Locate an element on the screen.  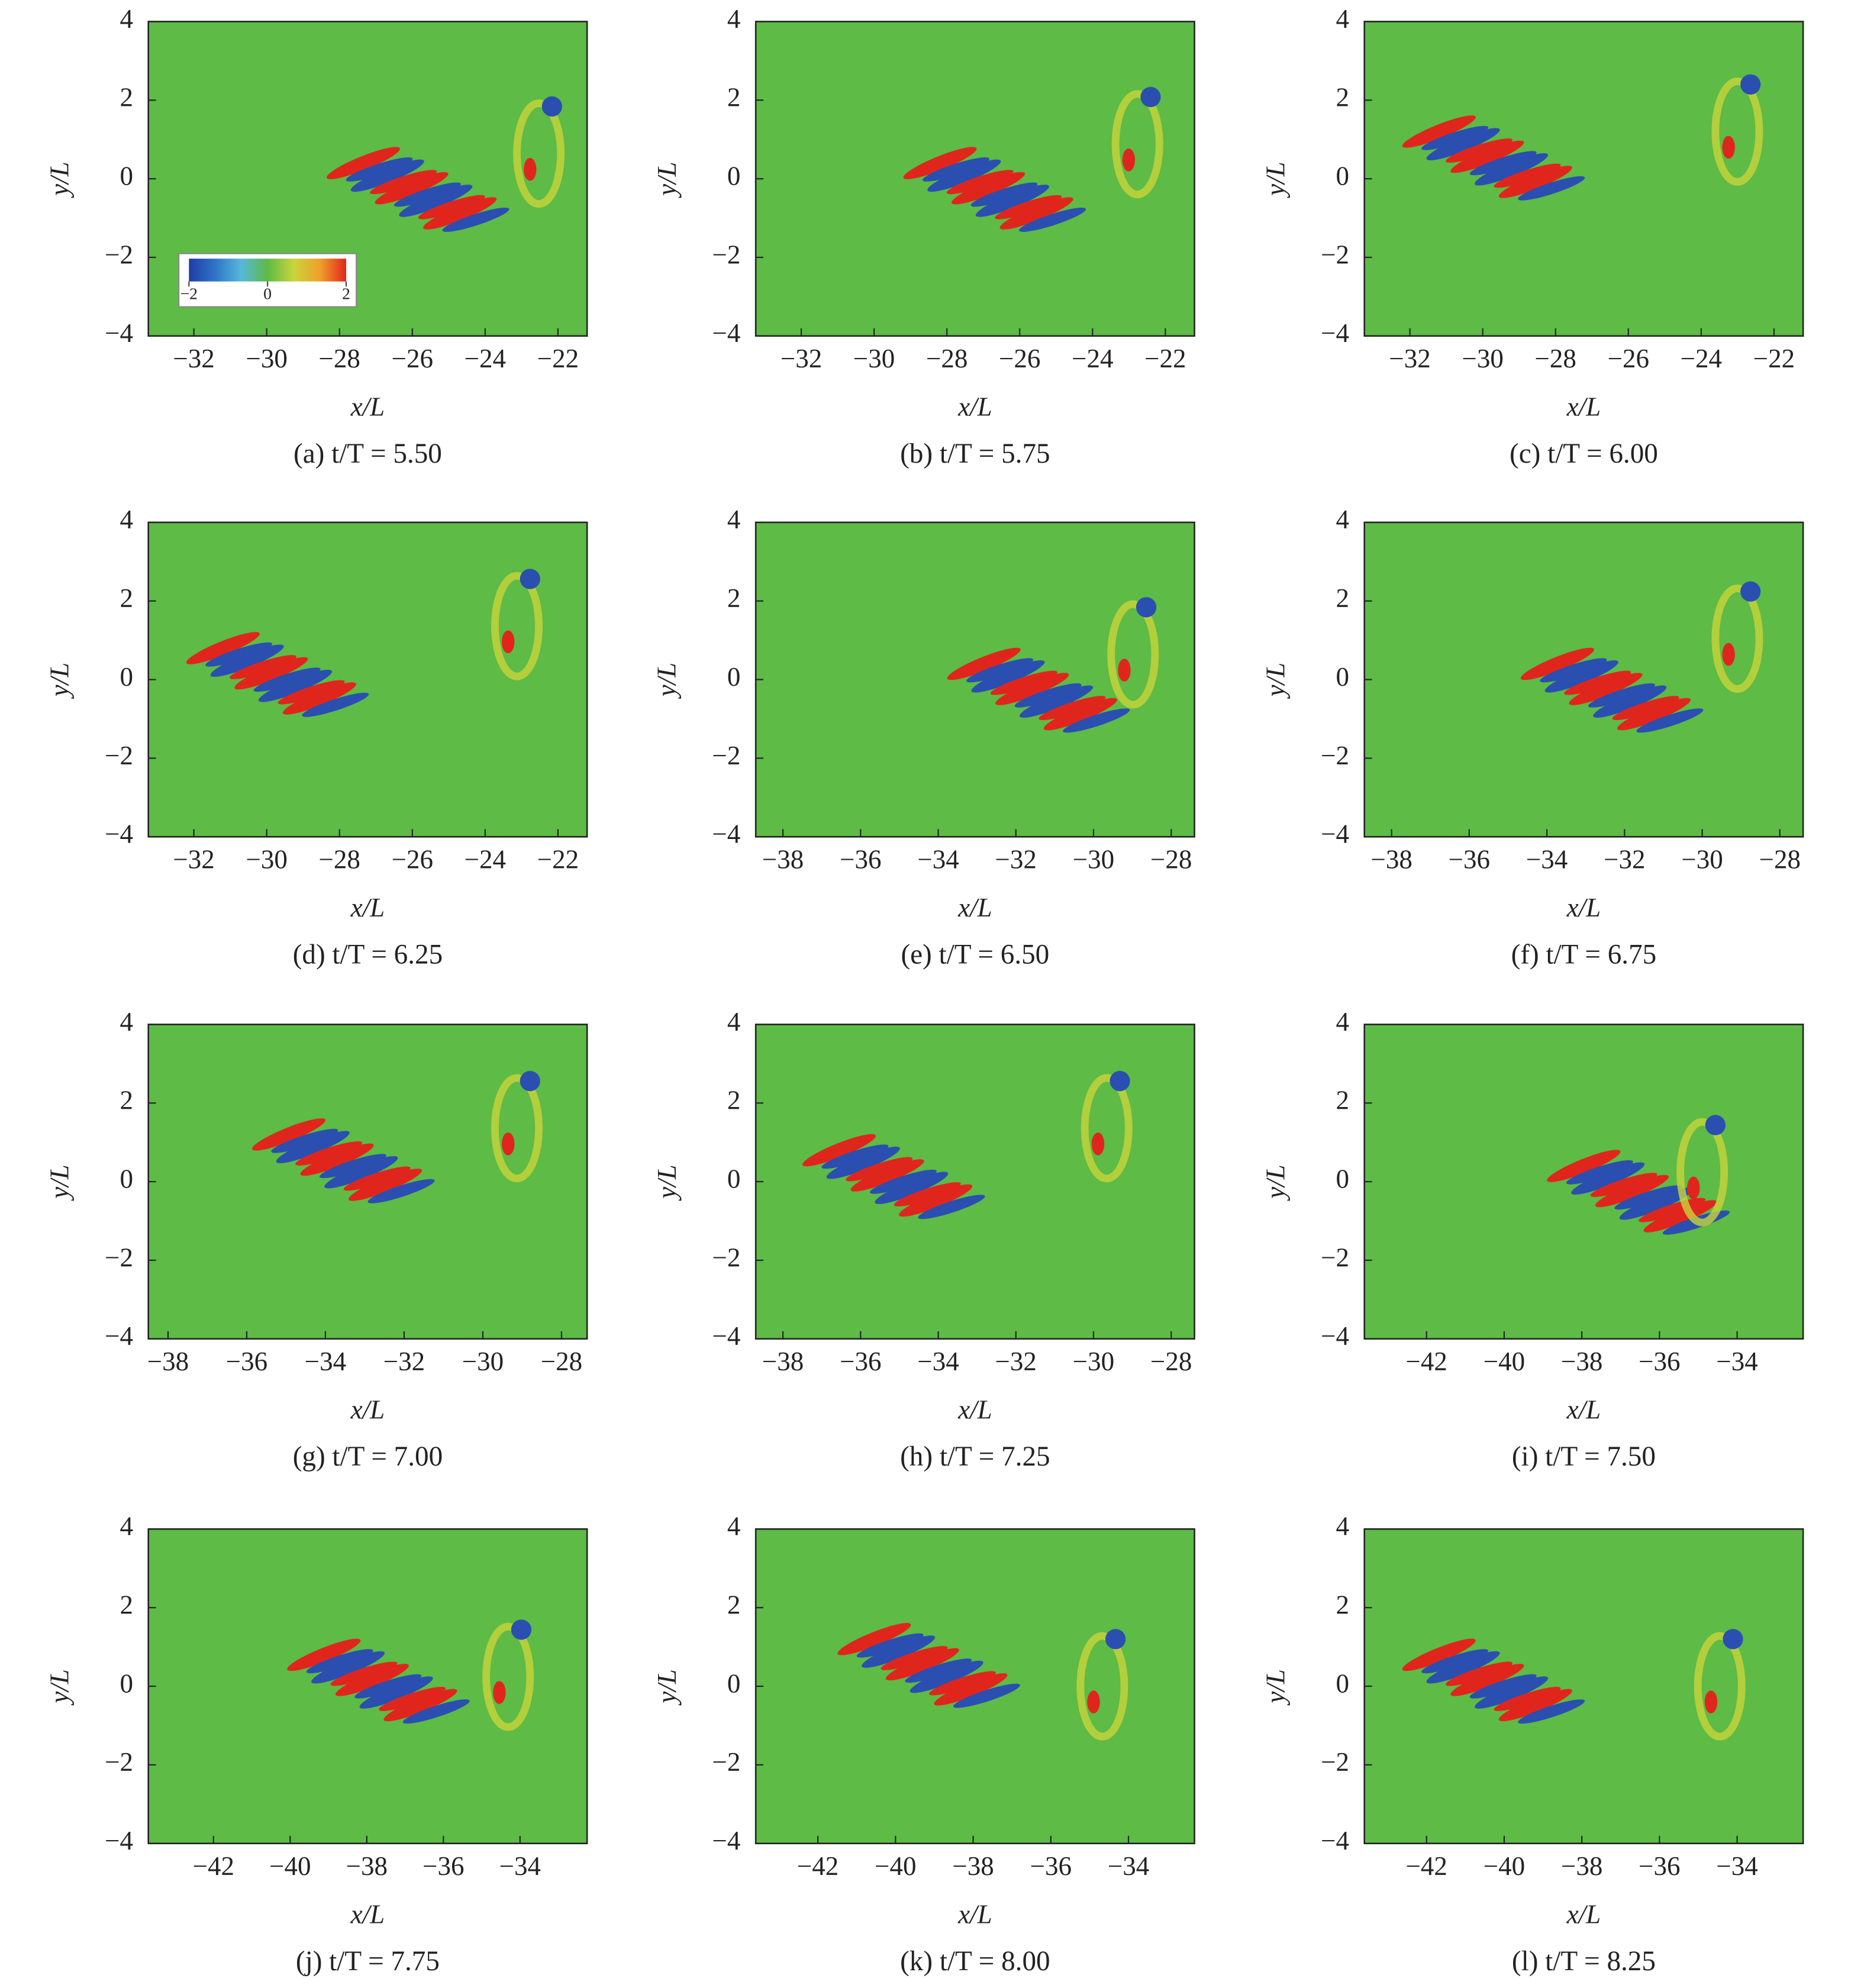
panel-caption: (i) t/T = 7.50 is located at coordinates (1584, 1456).